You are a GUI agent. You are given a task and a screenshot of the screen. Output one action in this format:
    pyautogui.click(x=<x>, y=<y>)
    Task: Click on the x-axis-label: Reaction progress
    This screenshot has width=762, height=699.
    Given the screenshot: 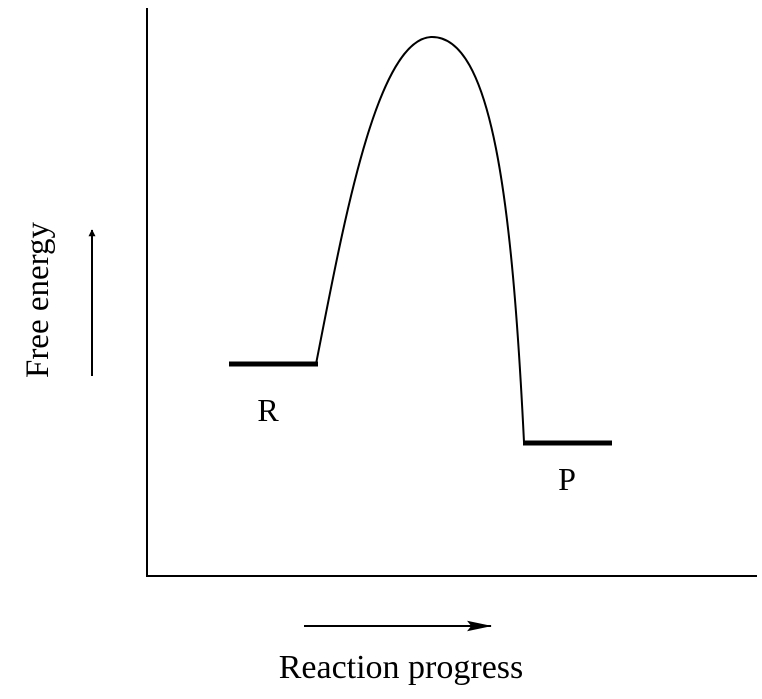 What is the action you would take?
    pyautogui.click(x=401, y=667)
    